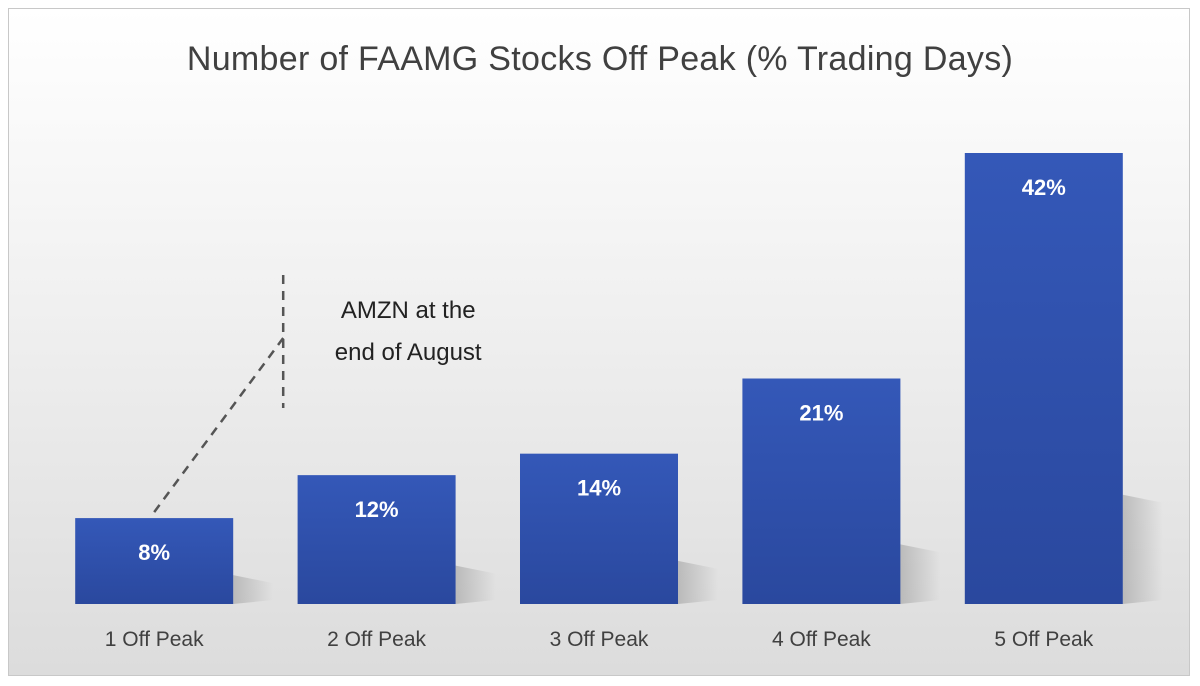 The image size is (1200, 686). I want to click on bar-value-label: 14%, so click(599, 488).